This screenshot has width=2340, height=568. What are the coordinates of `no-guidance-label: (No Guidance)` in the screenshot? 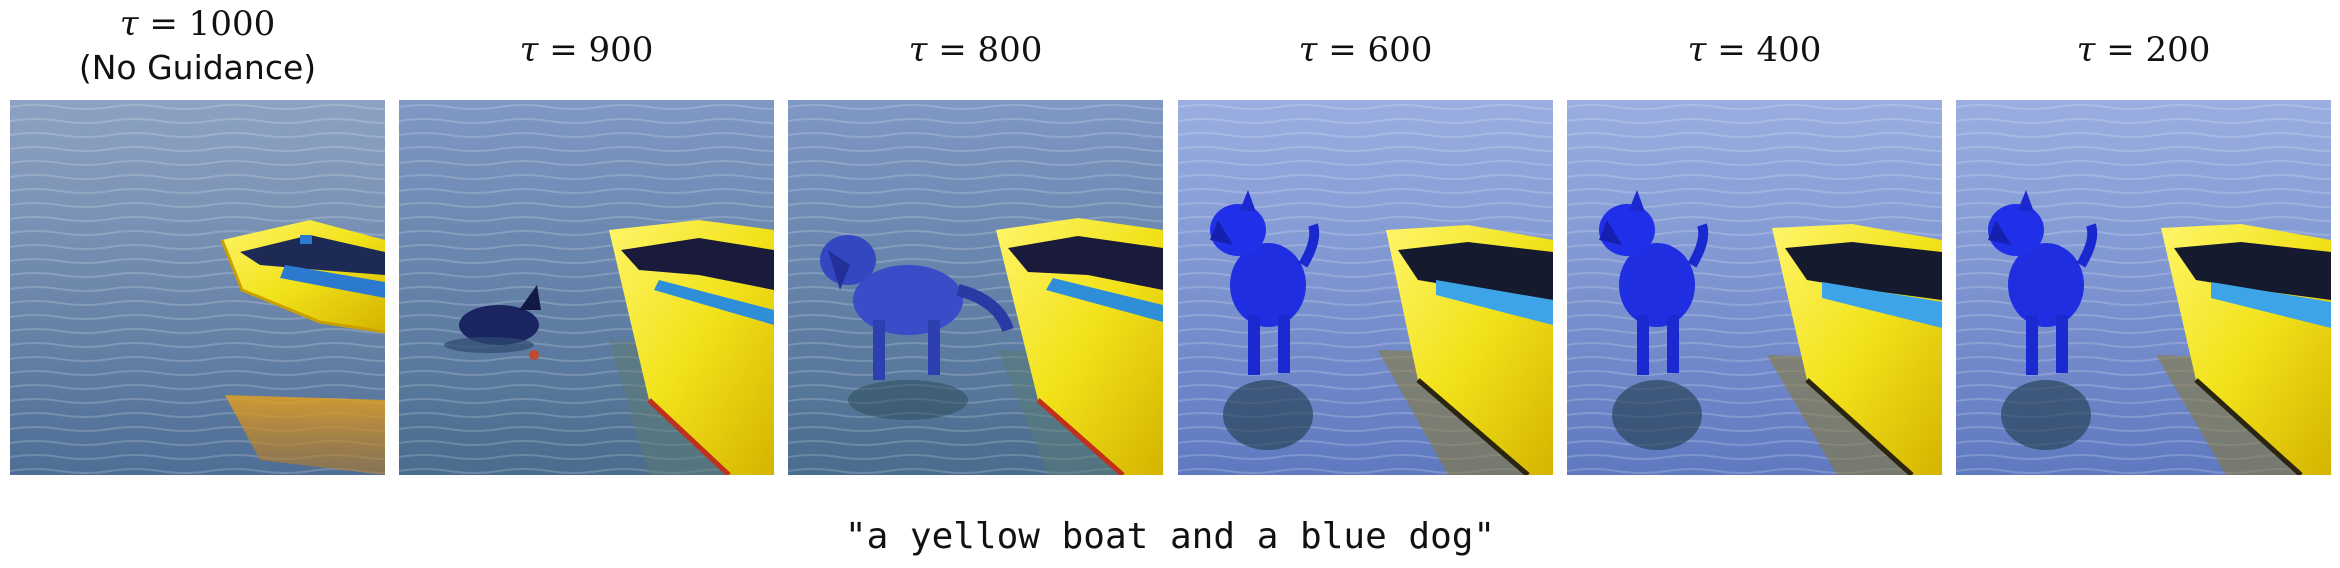 It's located at (197, 67).